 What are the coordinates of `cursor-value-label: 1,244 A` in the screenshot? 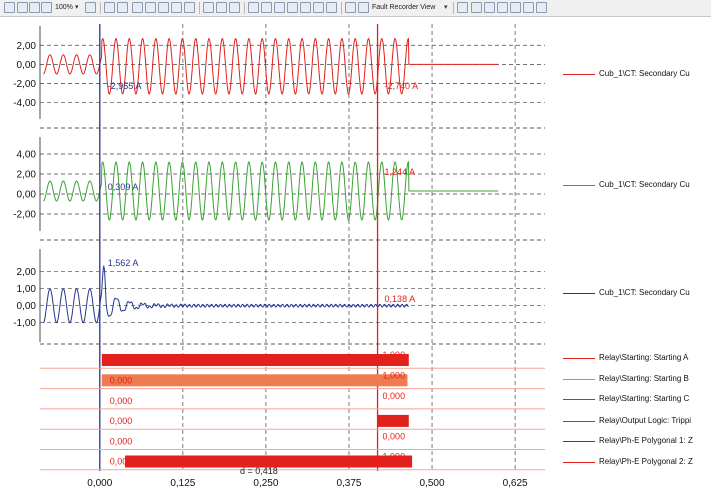 It's located at (400, 172).